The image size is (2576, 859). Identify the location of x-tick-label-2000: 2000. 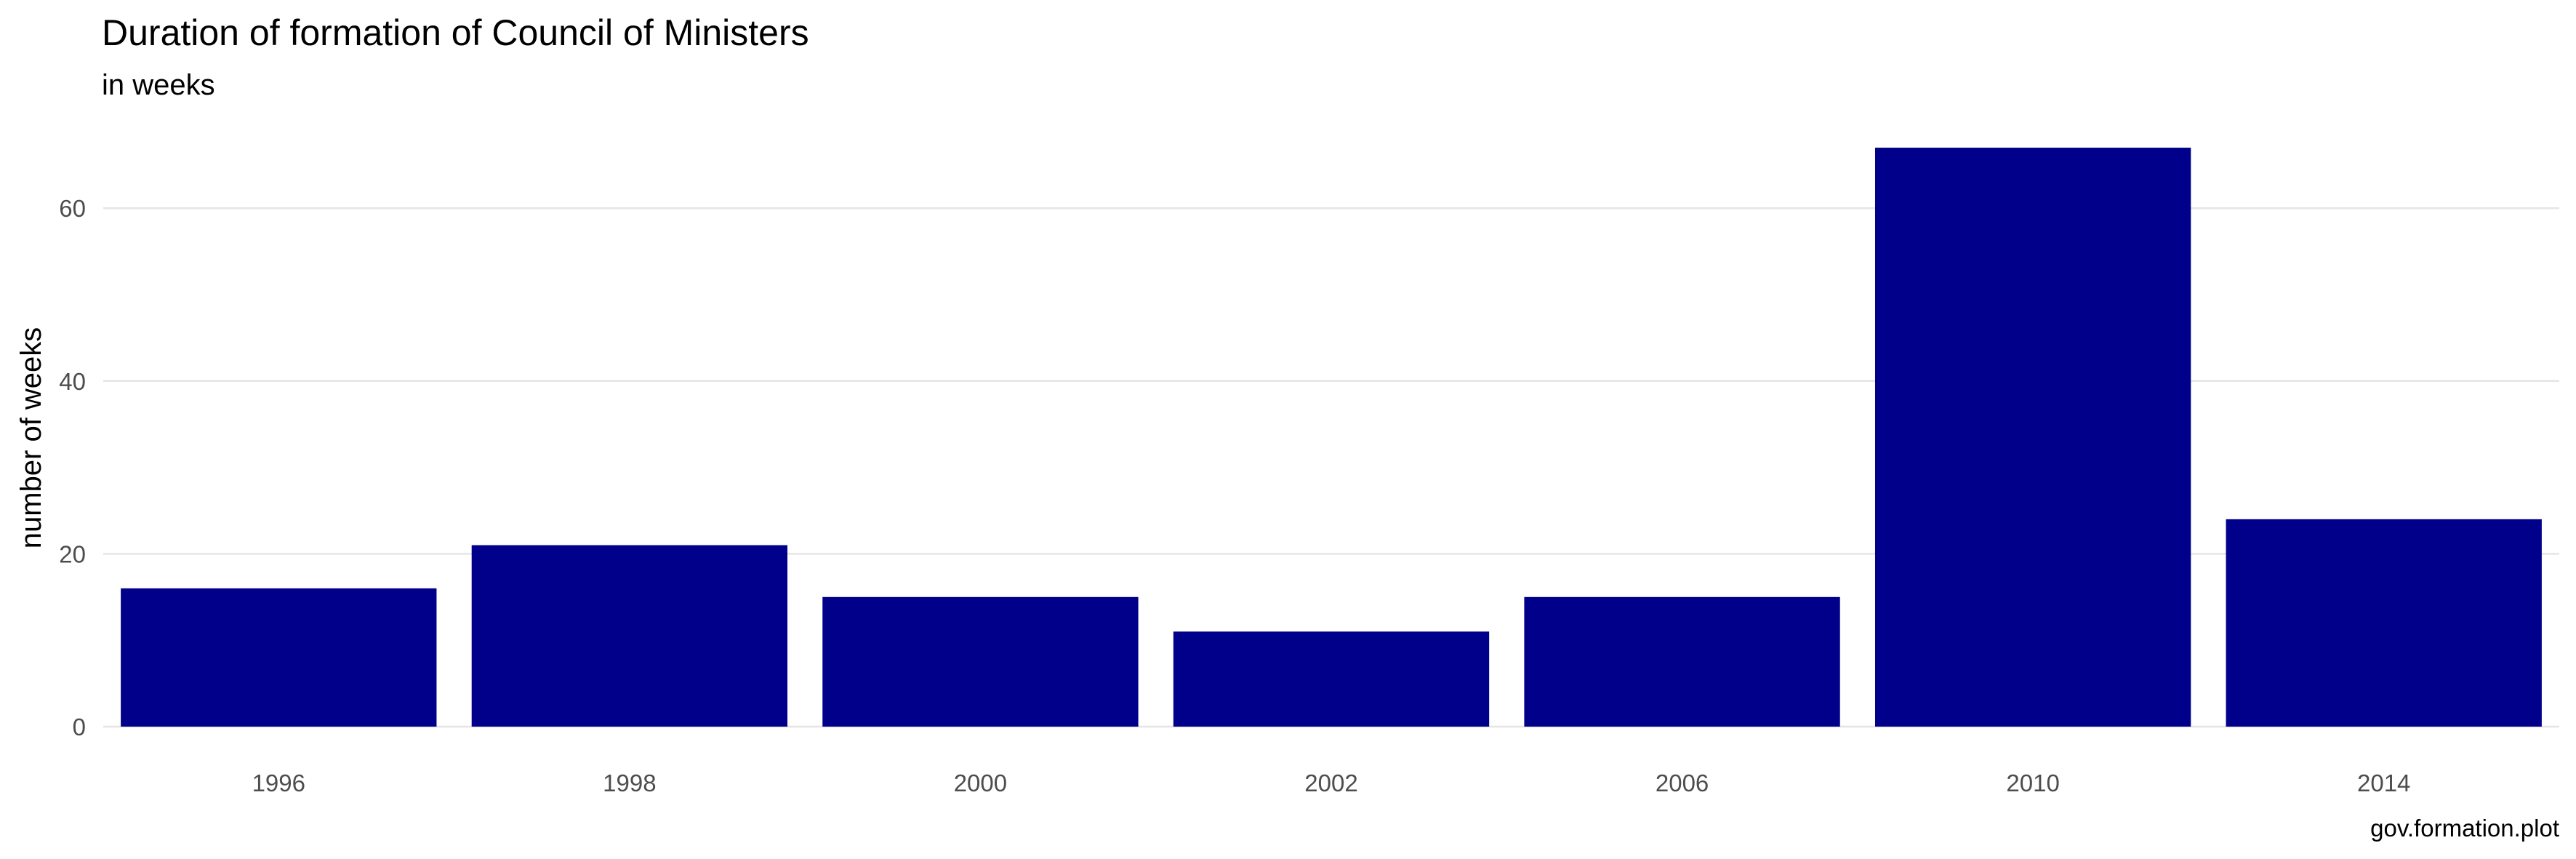
(980, 783).